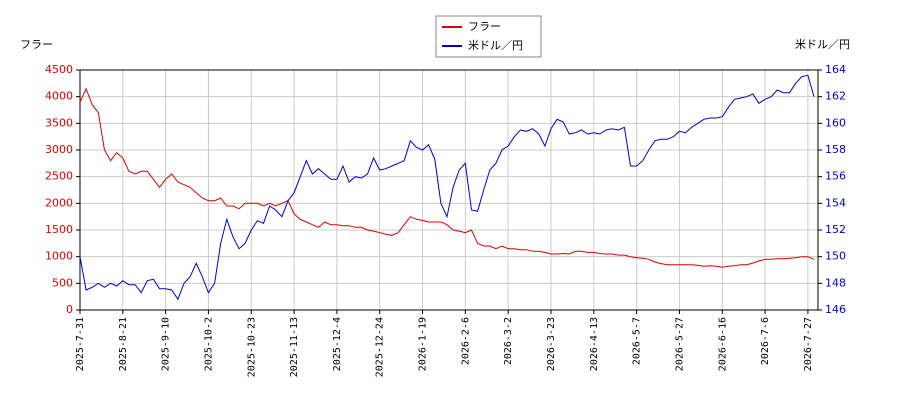 The width and height of the screenshot is (900, 400). I want to click on y2-tick-label: 146, so click(835, 309).